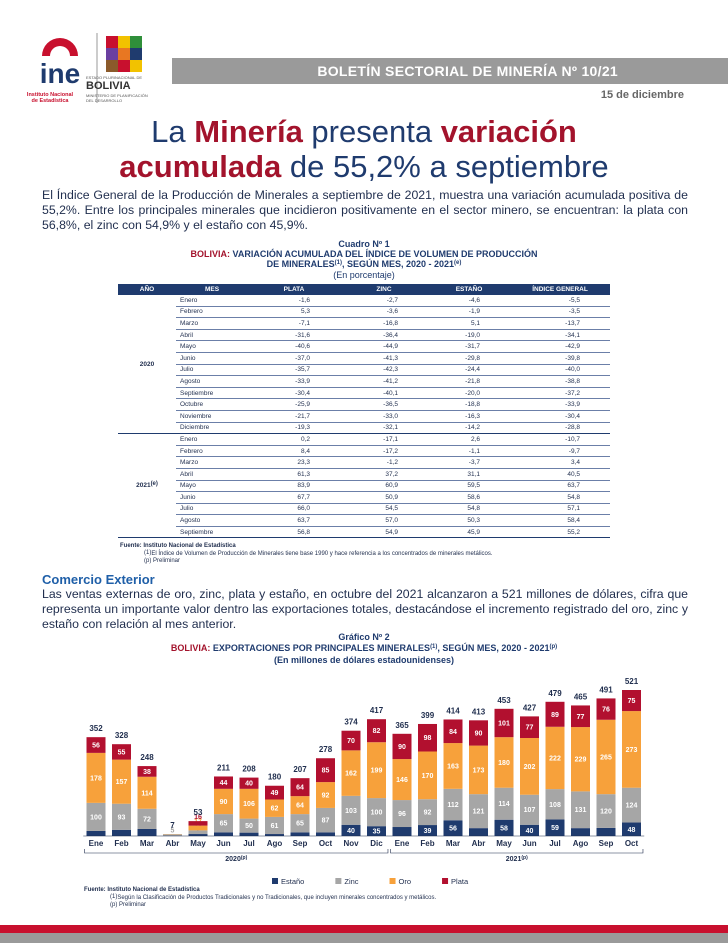 This screenshot has width=728, height=943. Describe the element at coordinates (384, 312) in the screenshot. I see `value-cell: -3,6` at that location.